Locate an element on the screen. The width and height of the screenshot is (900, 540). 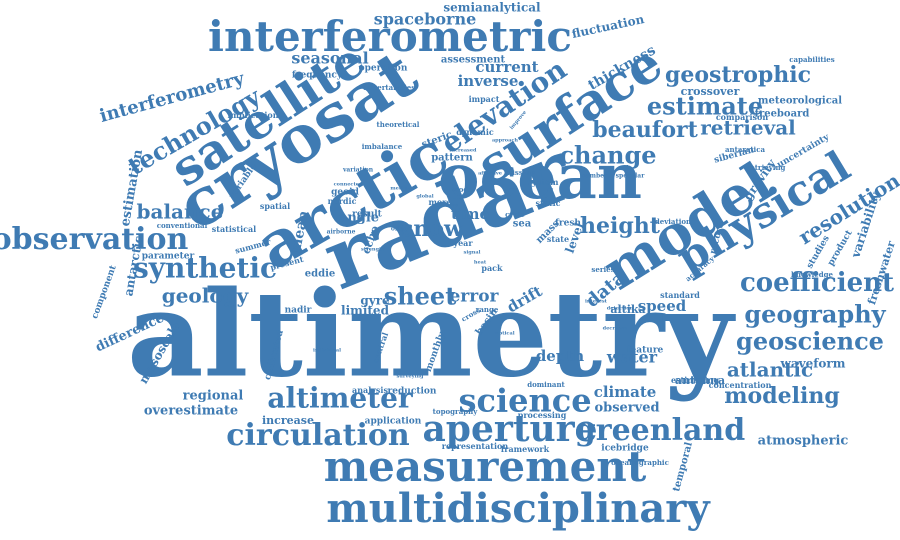
word-nadir: nadir is located at coordinates (298, 311).